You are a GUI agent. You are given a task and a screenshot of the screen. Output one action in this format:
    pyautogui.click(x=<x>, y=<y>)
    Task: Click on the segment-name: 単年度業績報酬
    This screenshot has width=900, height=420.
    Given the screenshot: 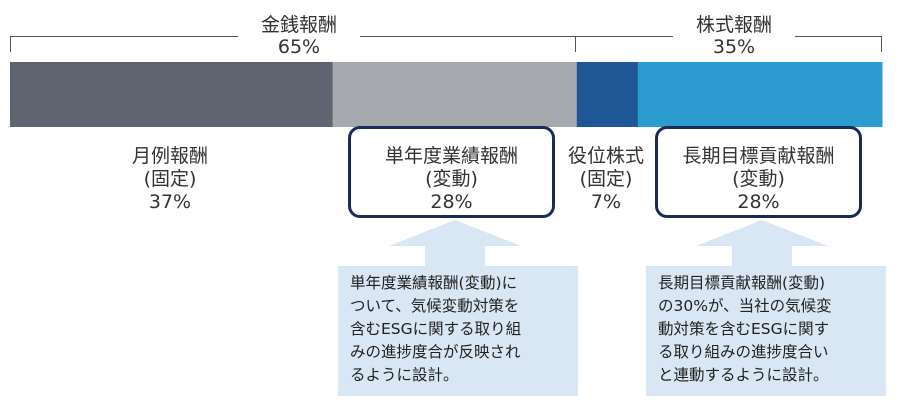 What is the action you would take?
    pyautogui.click(x=451, y=156)
    